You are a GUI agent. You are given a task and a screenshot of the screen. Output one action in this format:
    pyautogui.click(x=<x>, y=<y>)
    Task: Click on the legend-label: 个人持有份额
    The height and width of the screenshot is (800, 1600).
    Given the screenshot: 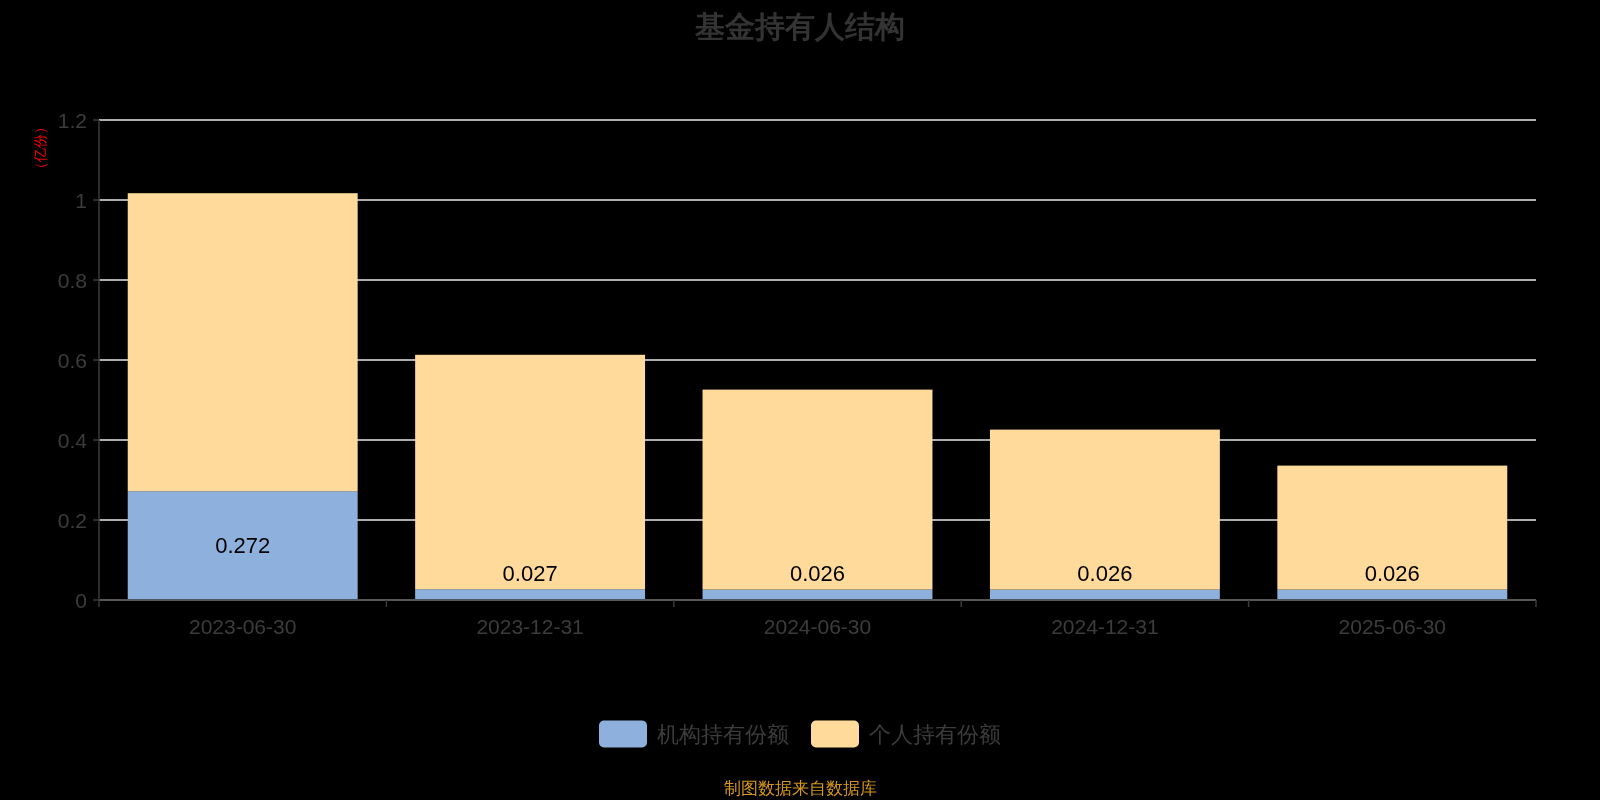 What is the action you would take?
    pyautogui.click(x=935, y=734)
    